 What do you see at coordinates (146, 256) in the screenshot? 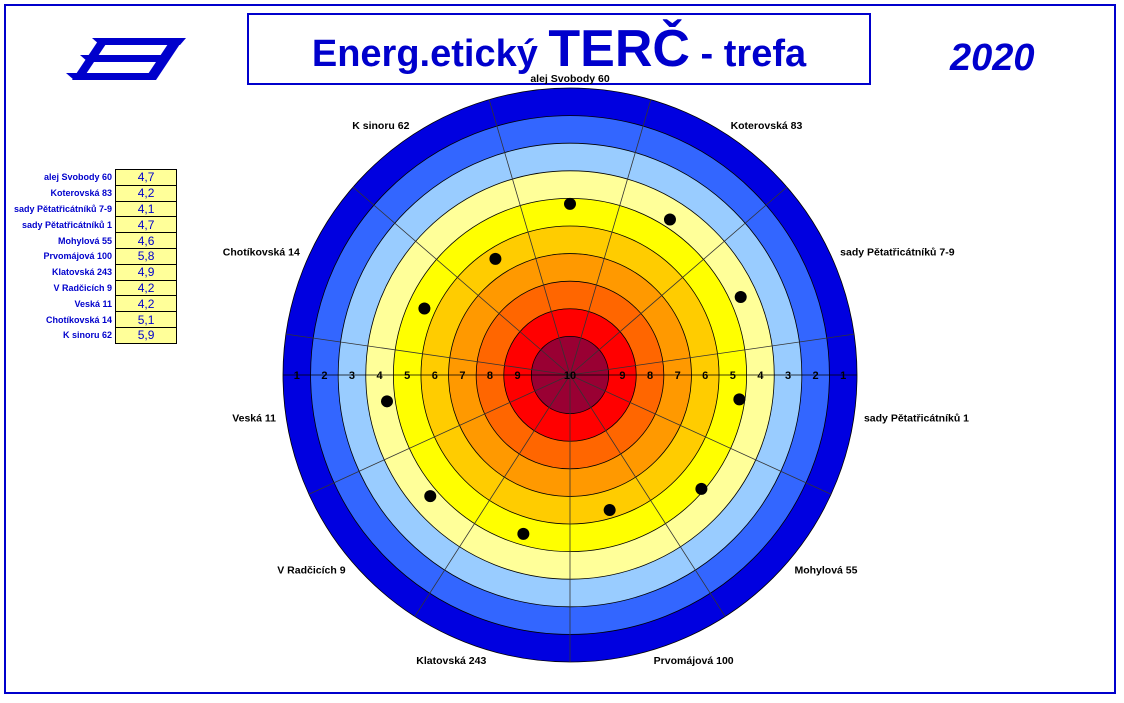
I see `row-value: 5,8` at bounding box center [146, 256].